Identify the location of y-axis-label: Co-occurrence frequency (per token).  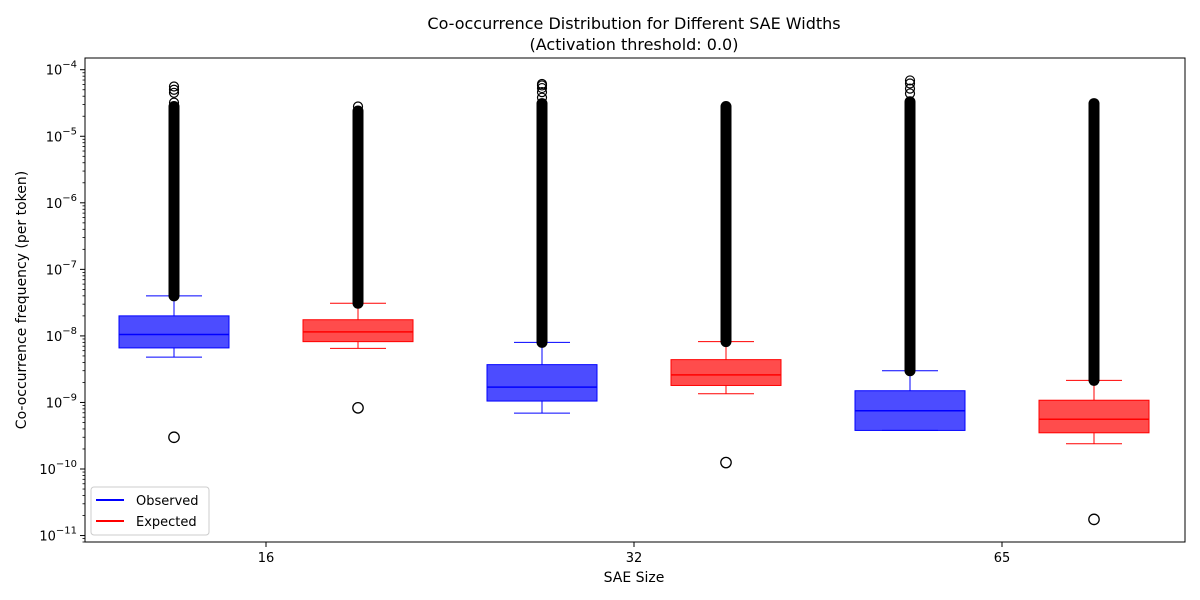
(22, 300).